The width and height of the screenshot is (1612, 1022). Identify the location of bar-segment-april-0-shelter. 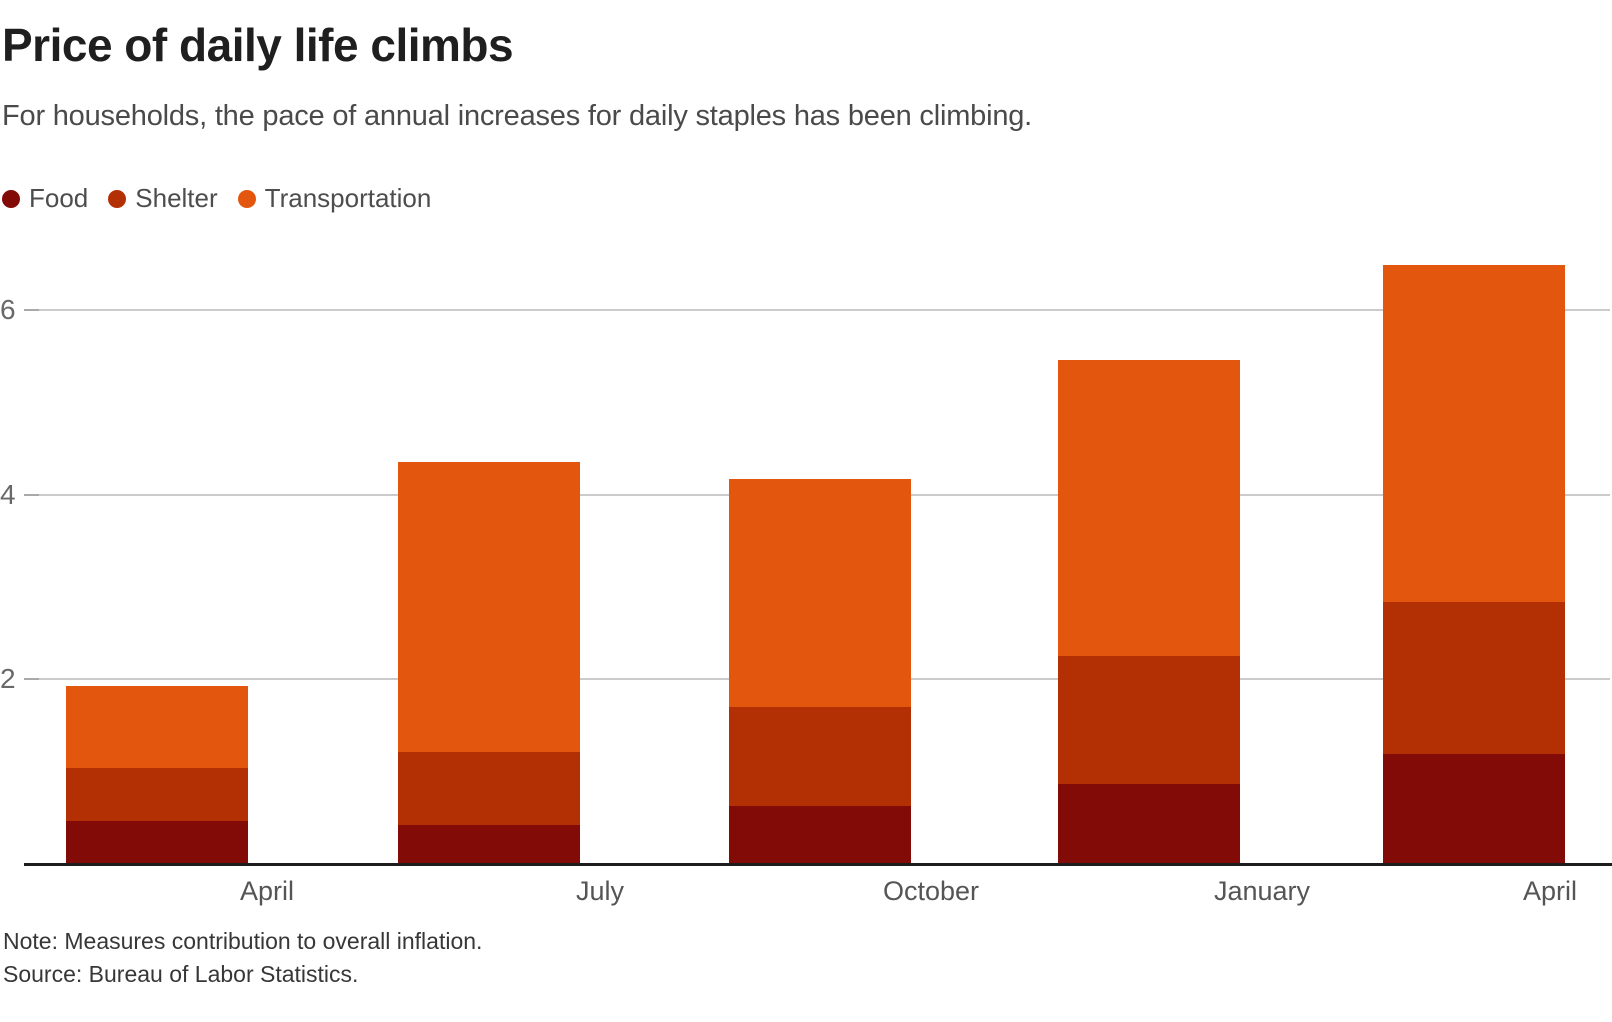
(157, 794).